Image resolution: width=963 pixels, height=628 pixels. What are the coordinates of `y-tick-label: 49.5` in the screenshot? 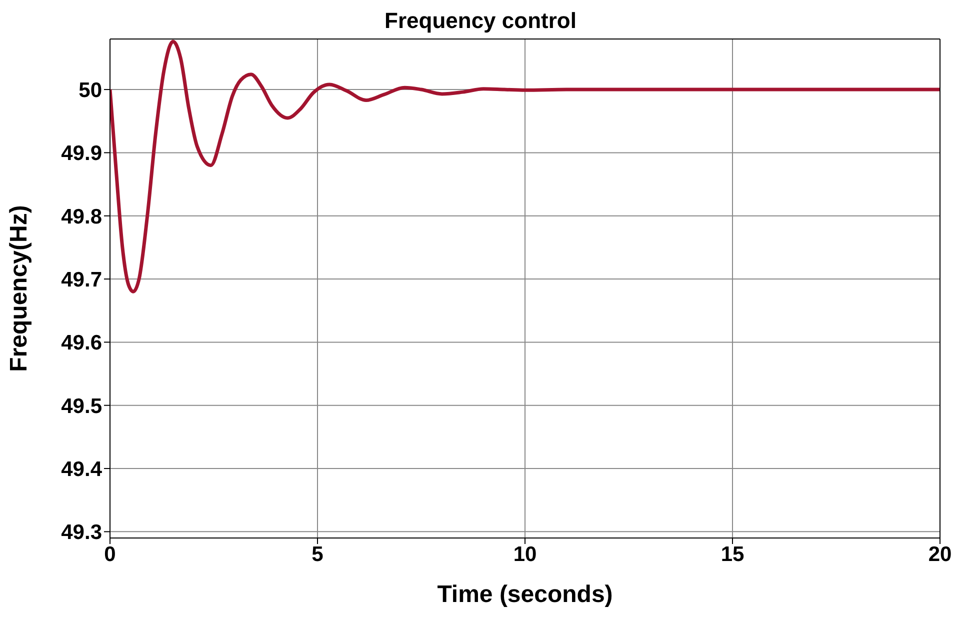 It's located at (81, 406).